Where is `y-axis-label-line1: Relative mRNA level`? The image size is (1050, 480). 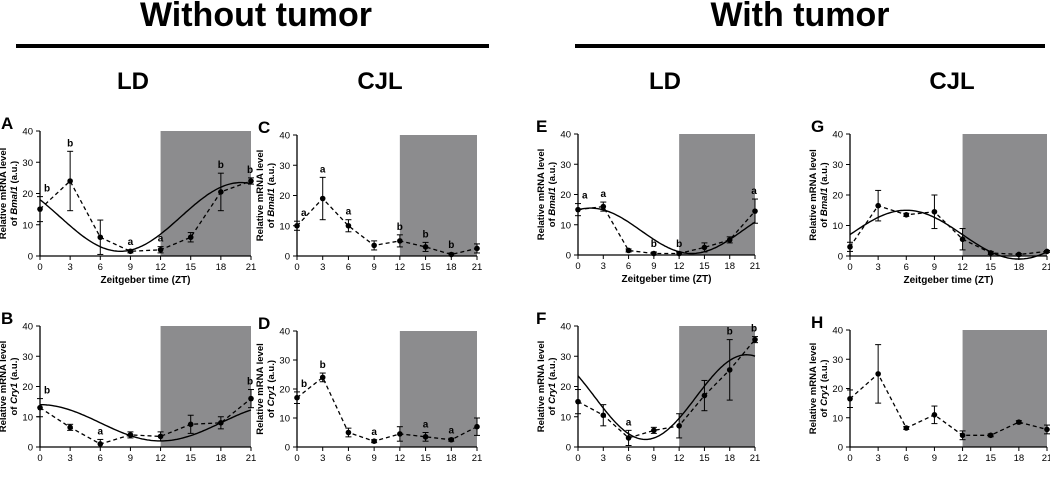
y-axis-label-line1: Relative mRNA level is located at coordinates (4, 387).